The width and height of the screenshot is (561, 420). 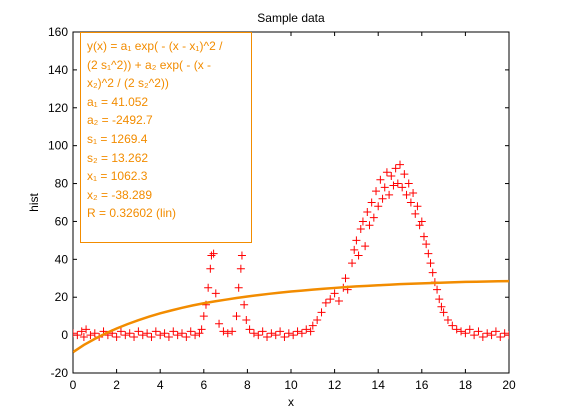 I want to click on x-tick-label: 12, so click(x=335, y=385).